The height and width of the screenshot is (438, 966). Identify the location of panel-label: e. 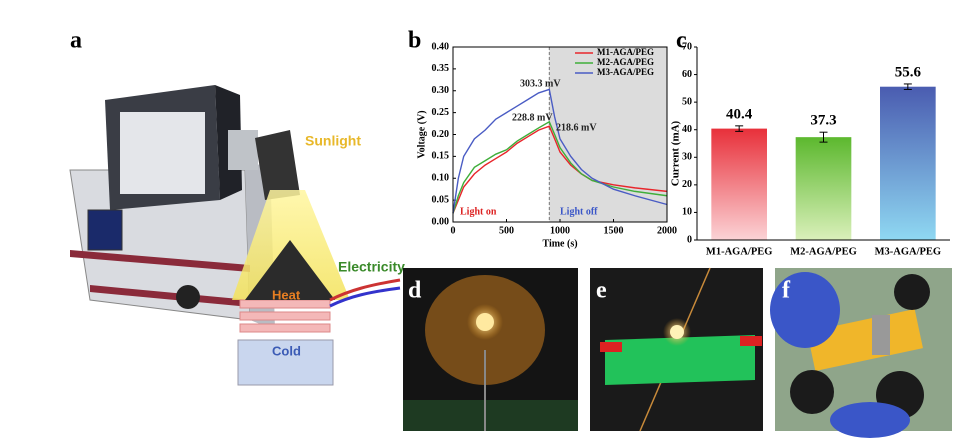
(601, 291).